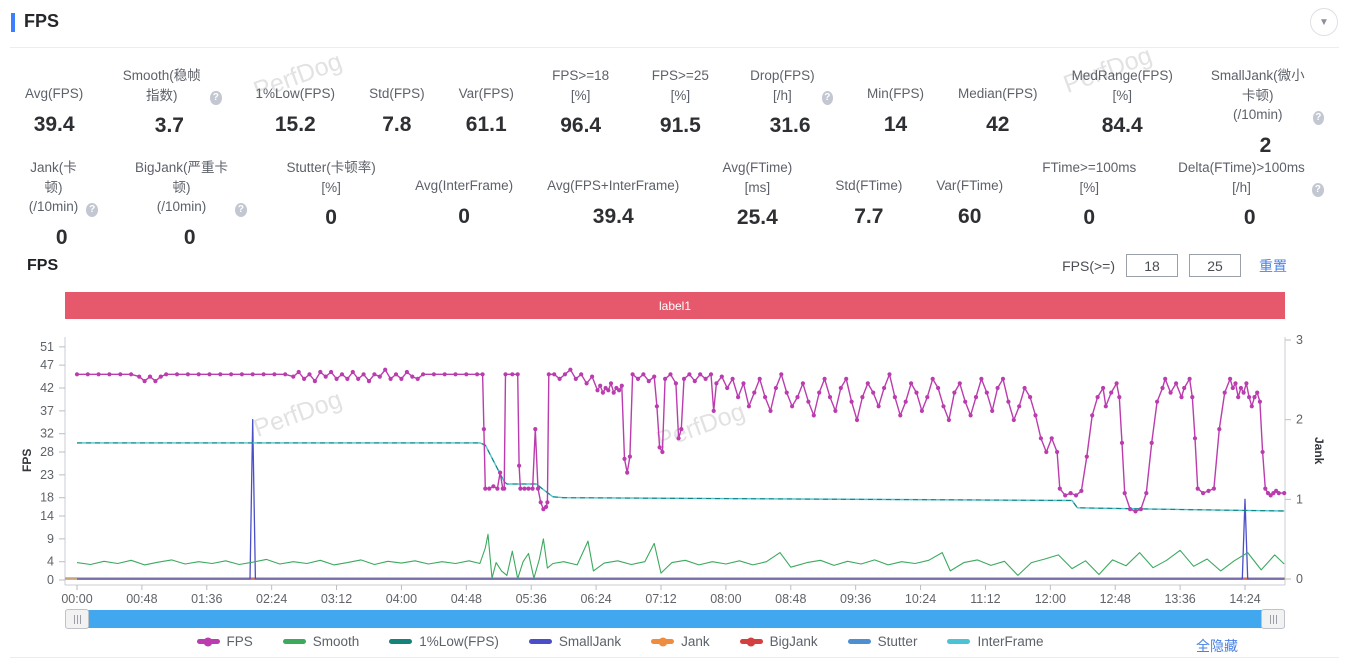 The height and width of the screenshot is (659, 1349). Describe the element at coordinates (1257, 95) in the screenshot. I see `stat-label: SmallJank(微小卡顿) (/10min)` at that location.